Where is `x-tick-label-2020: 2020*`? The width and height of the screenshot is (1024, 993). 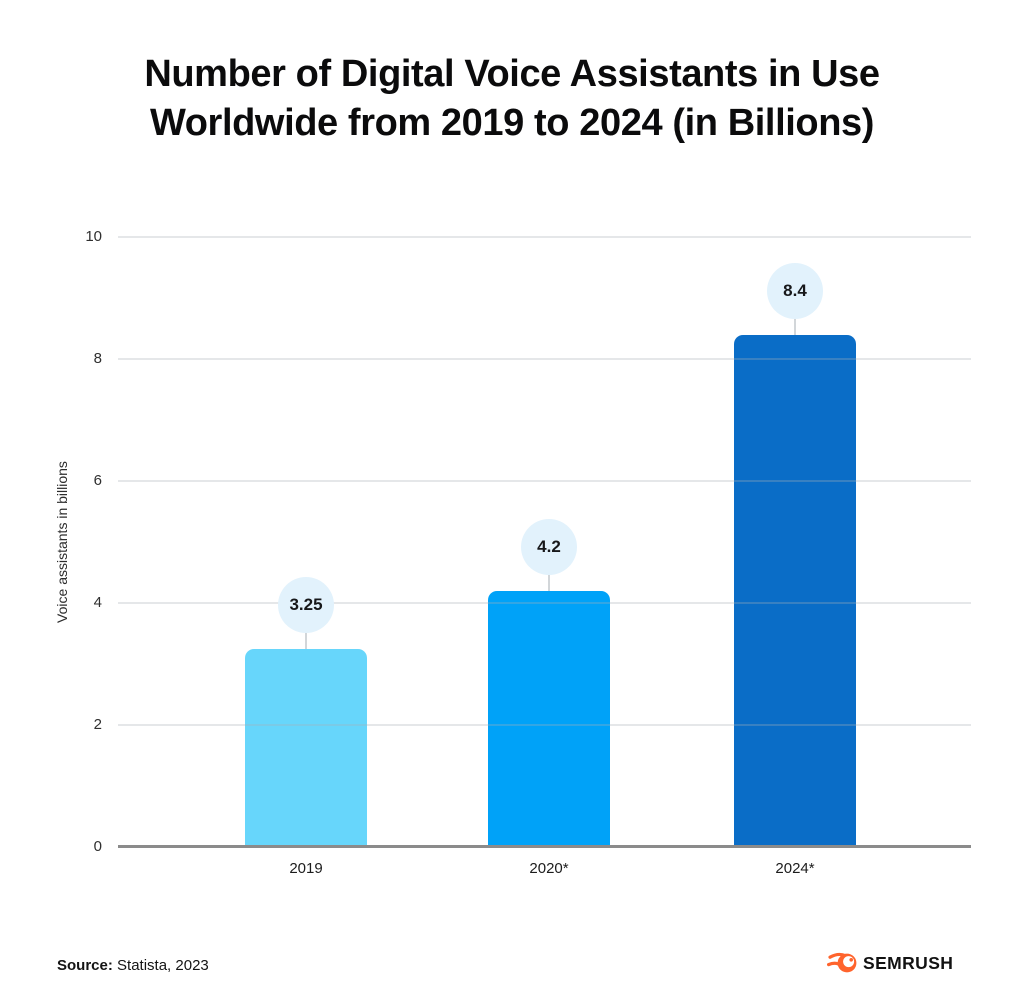
x-tick-label-2020: 2020* is located at coordinates (549, 868).